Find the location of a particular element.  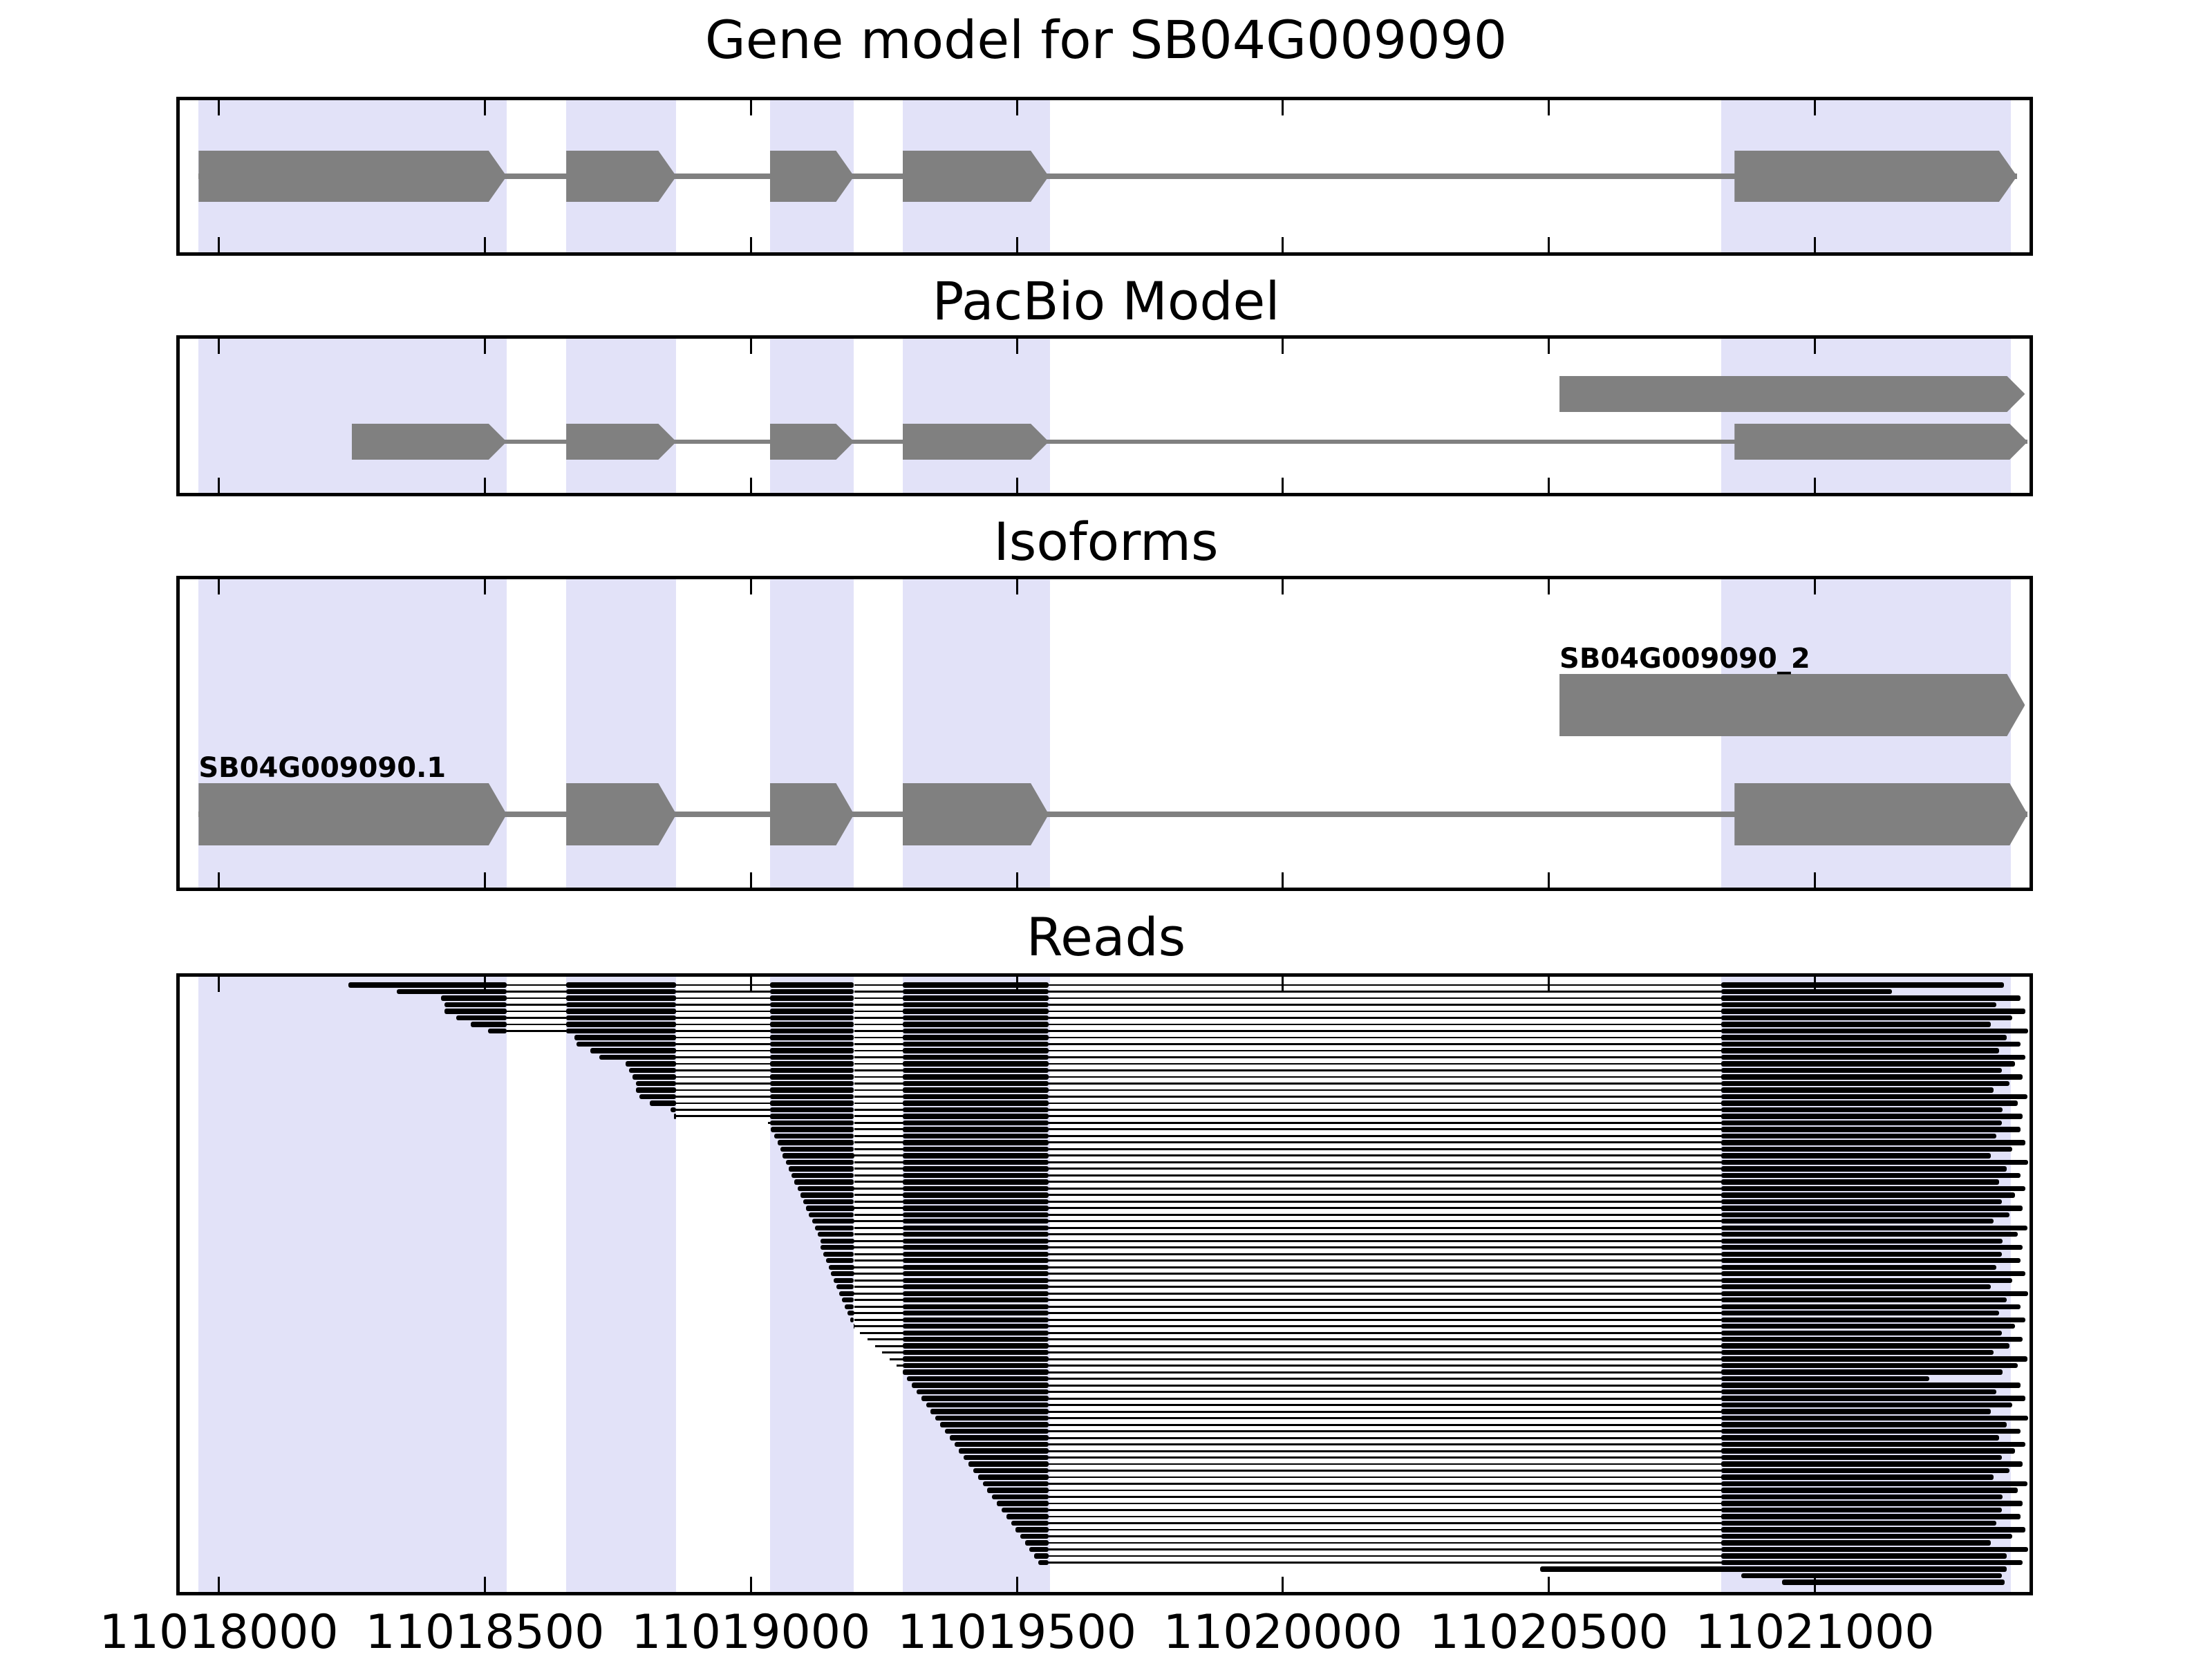

x-tick-label: 11018000 is located at coordinates (219, 1632).